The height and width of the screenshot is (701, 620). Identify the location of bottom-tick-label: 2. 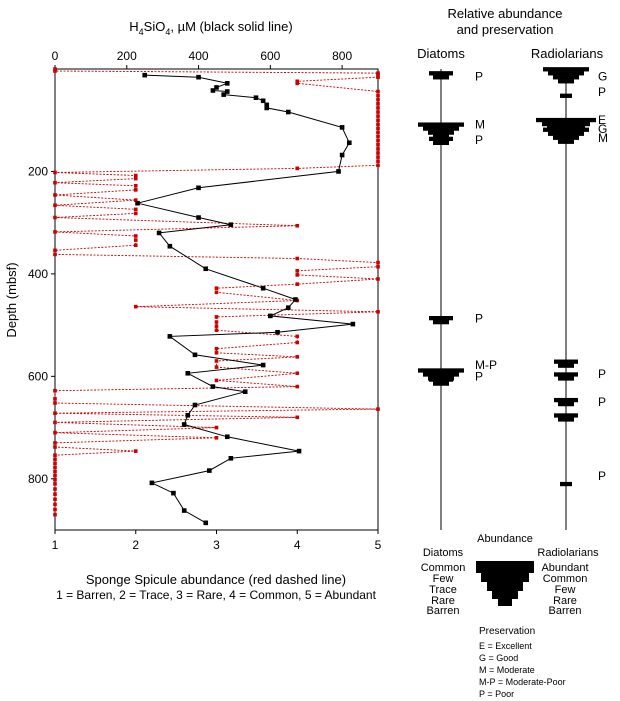
(135, 545).